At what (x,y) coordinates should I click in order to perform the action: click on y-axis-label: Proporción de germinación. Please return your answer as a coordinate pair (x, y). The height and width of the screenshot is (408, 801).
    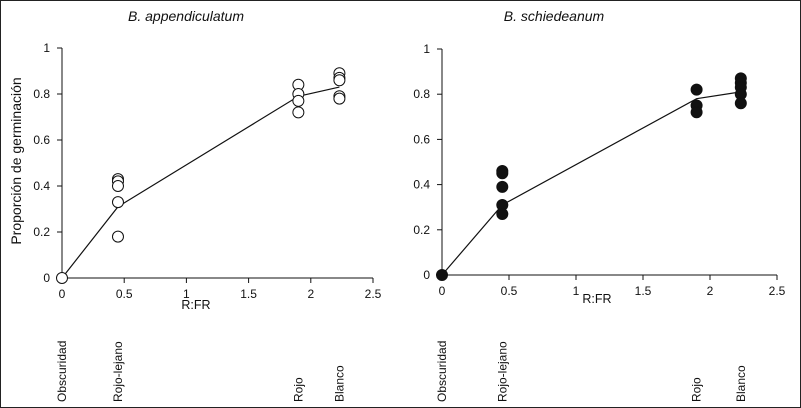
    Looking at the image, I should click on (16, 160).